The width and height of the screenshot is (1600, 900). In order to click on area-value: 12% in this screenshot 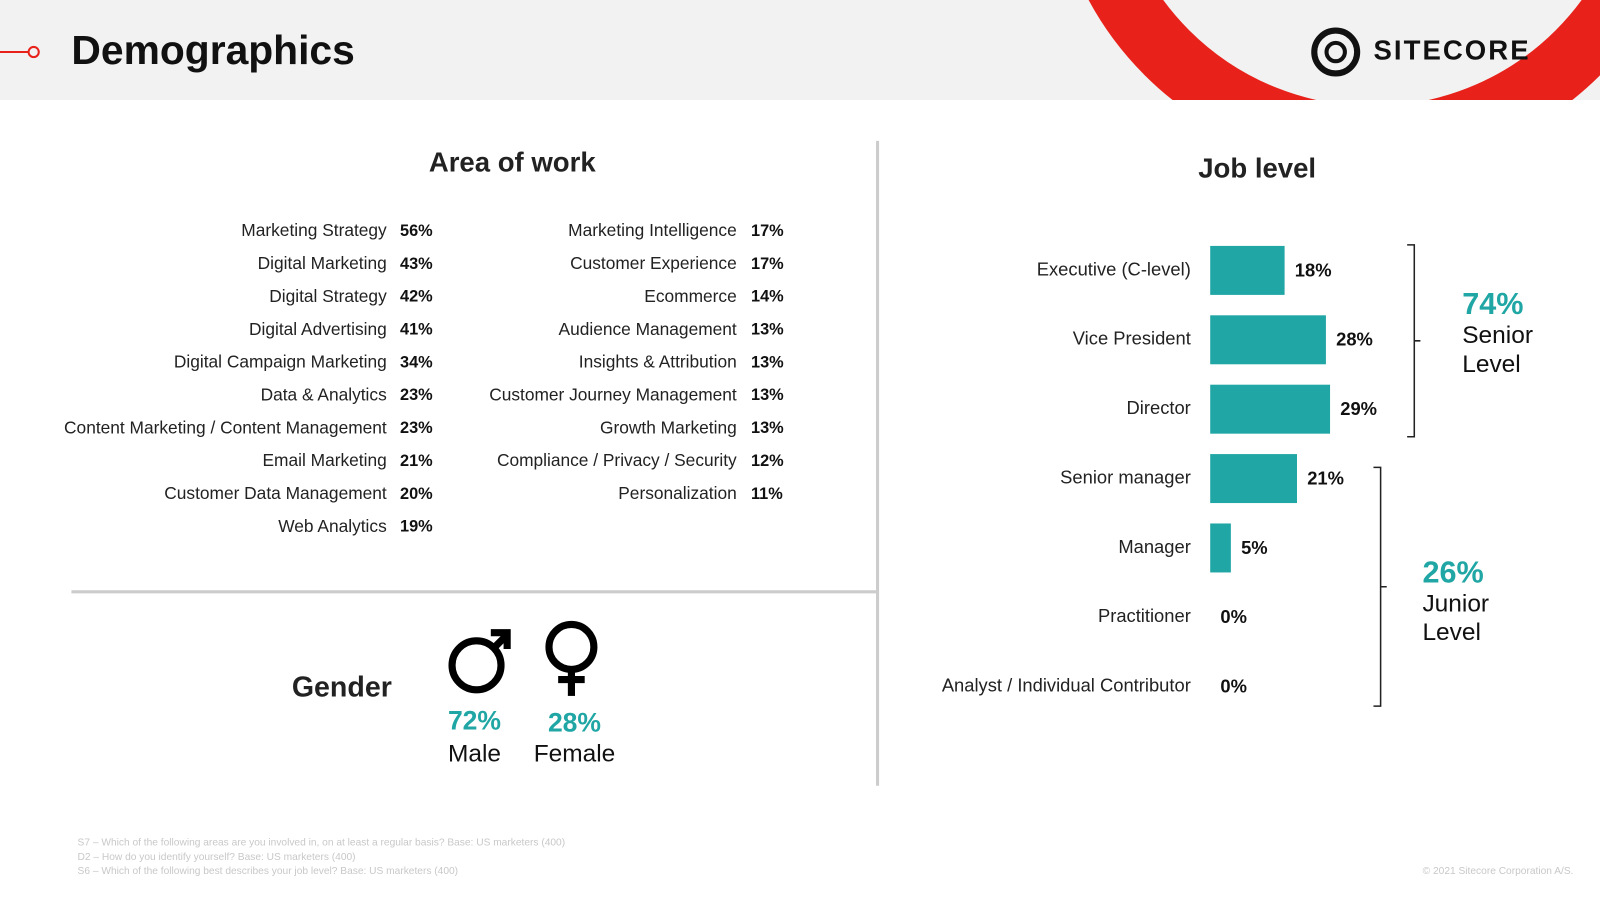, I will do `click(767, 461)`.